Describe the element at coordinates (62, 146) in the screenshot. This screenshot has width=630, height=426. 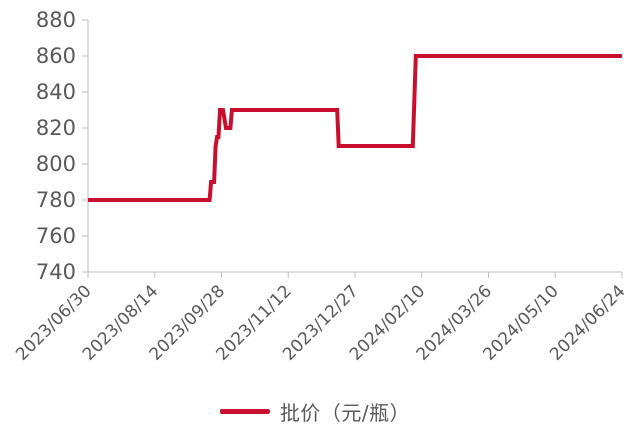
I see `y-axis: 740 760 780 800 820 840 860 880` at that location.